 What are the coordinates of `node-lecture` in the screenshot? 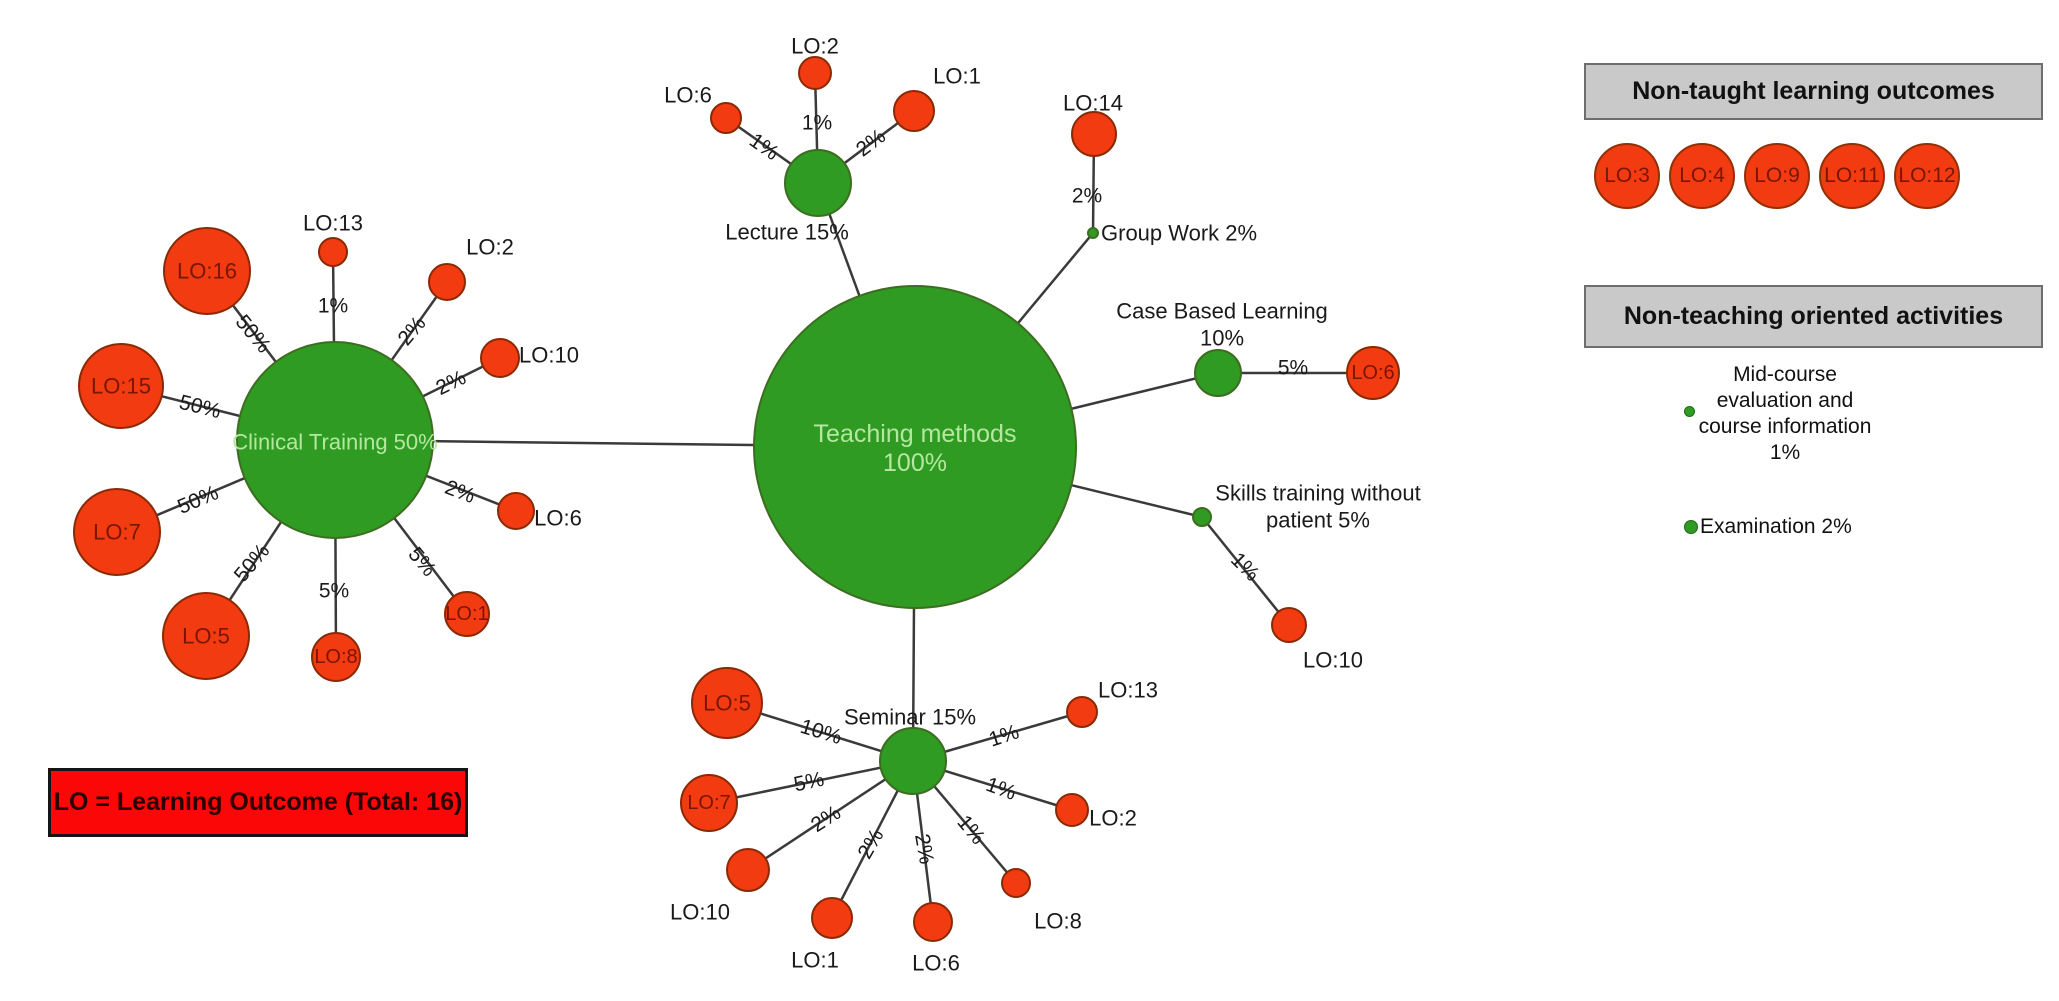 It's located at (818, 183).